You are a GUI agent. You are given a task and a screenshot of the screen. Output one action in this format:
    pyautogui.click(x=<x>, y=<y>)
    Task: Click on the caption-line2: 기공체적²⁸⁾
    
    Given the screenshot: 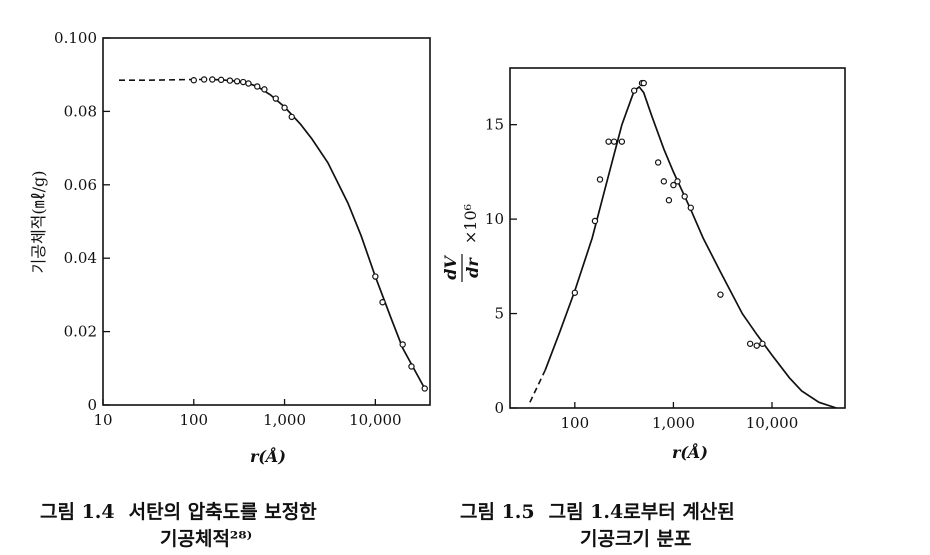 What is the action you would take?
    pyautogui.click(x=206, y=539)
    